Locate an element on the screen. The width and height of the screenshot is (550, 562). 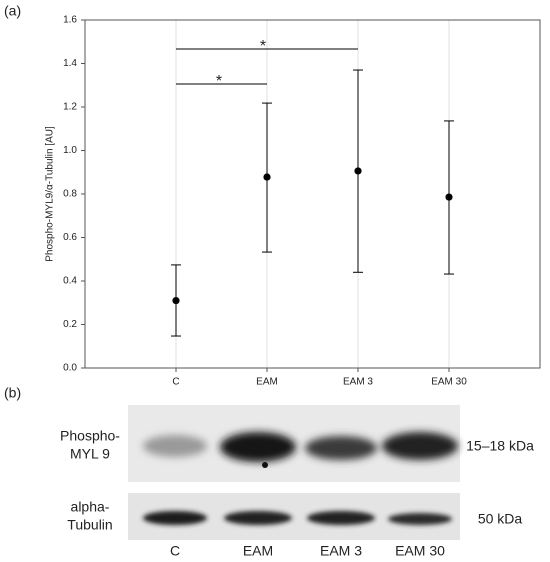
y-tick-label: 1.4 is located at coordinates (70, 63).